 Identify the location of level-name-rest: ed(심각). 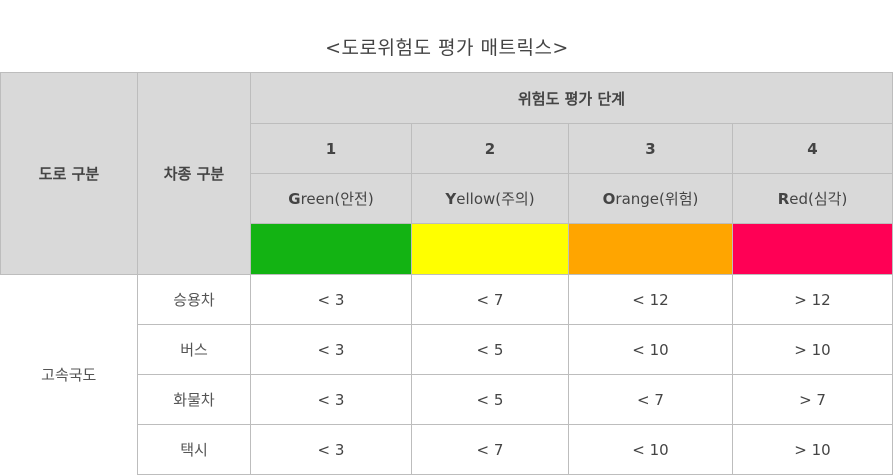
(818, 199).